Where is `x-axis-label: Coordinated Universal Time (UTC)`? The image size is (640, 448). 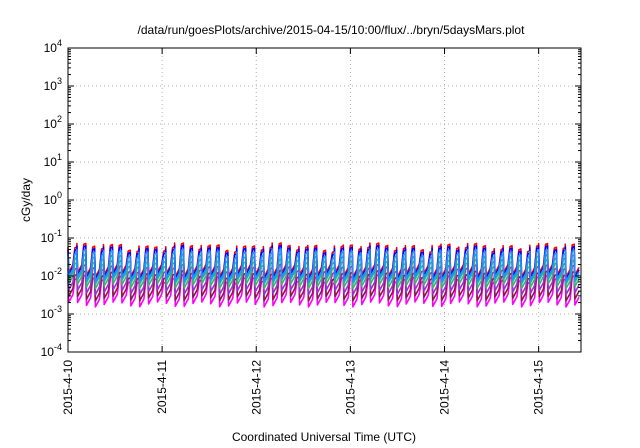
x-axis-label: Coordinated Universal Time (UTC) is located at coordinates (324, 437).